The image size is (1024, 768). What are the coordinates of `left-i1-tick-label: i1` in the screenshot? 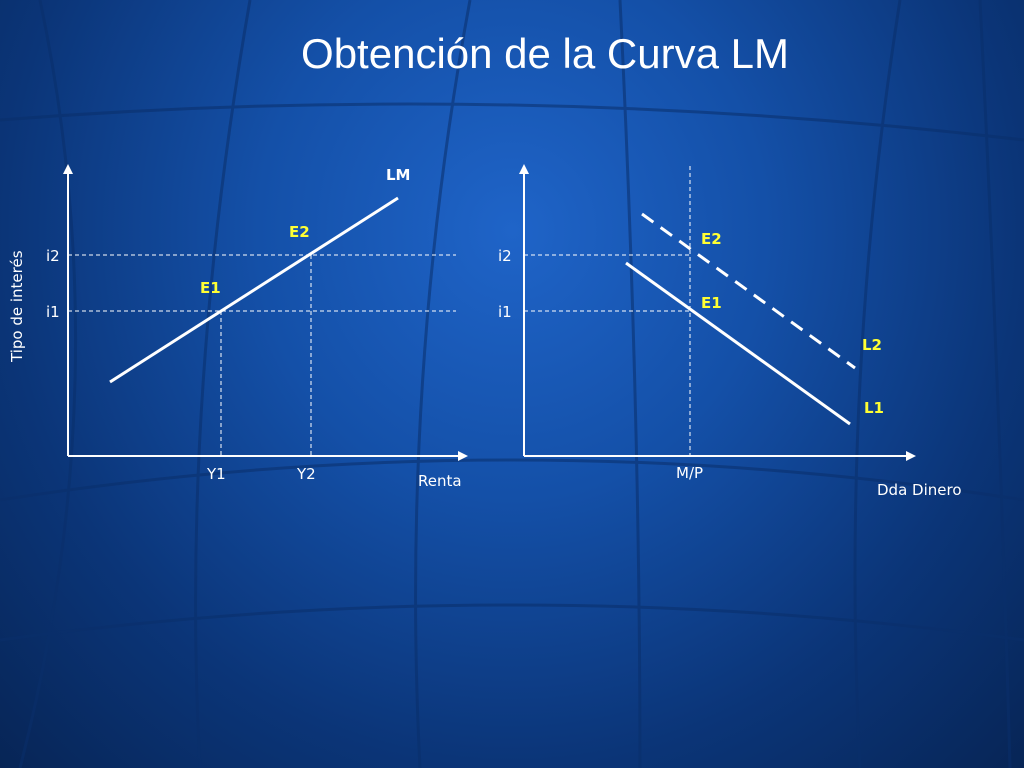 It's located at (53, 312).